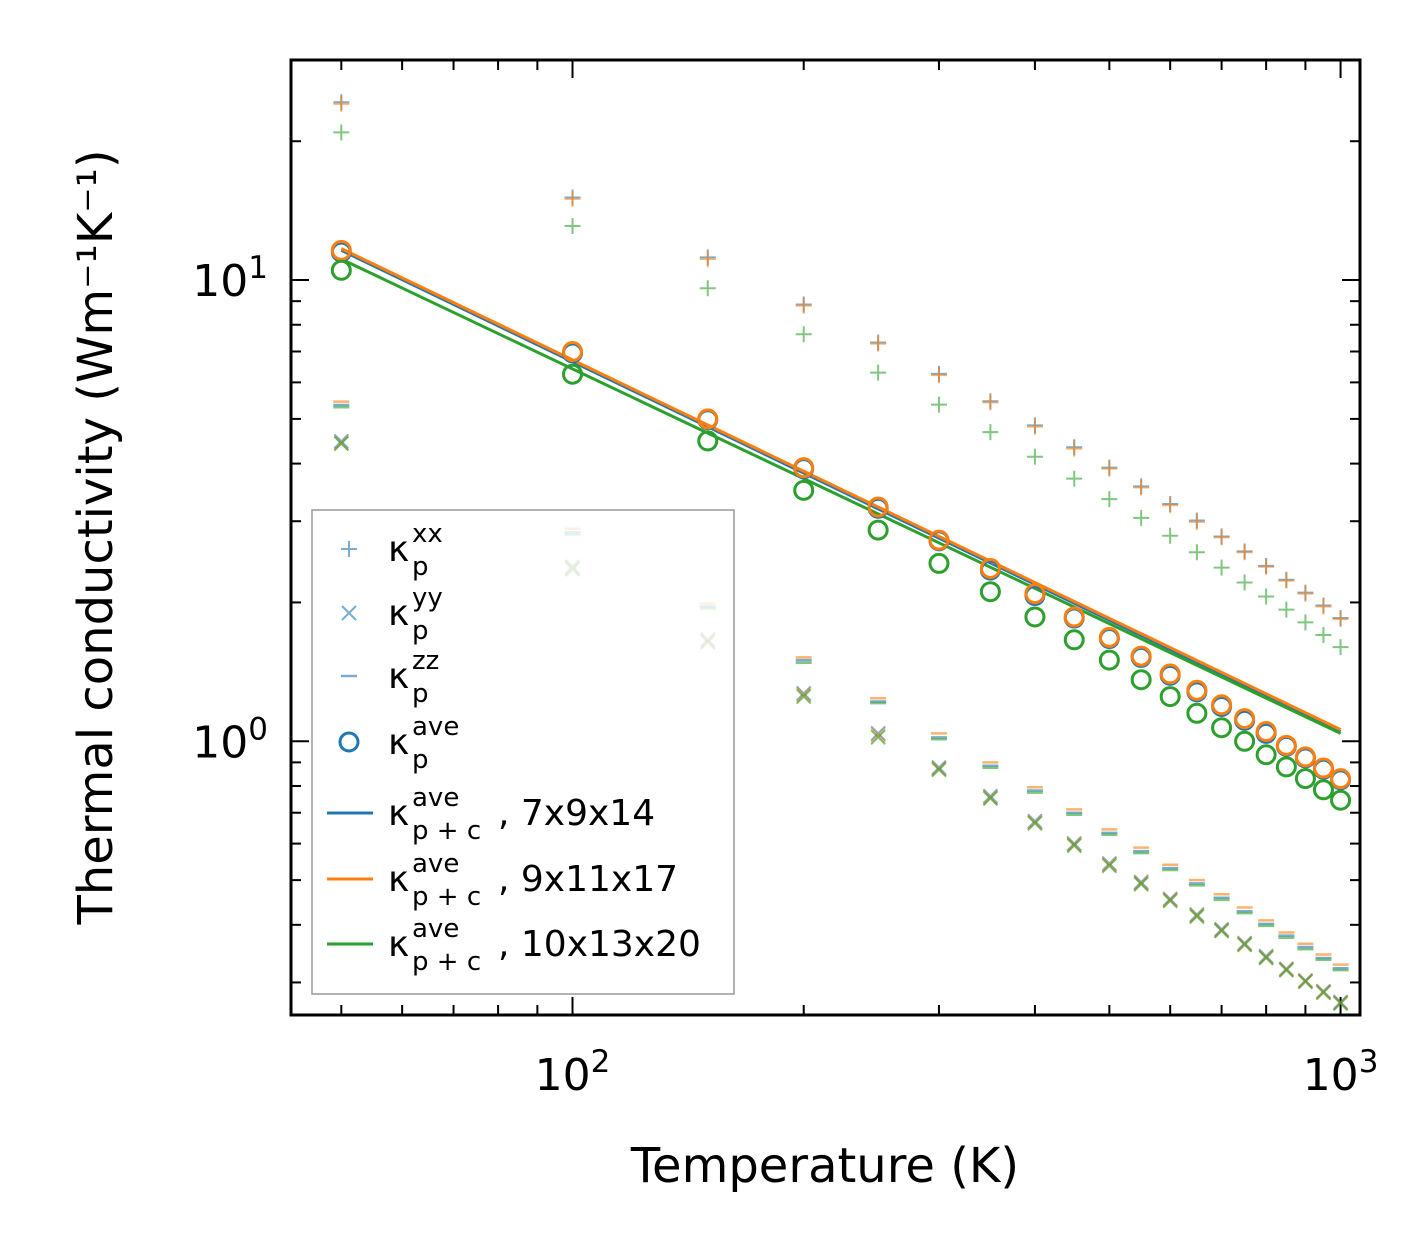  Describe the element at coordinates (349, 742) in the screenshot. I see `legend-marker-circle` at that location.